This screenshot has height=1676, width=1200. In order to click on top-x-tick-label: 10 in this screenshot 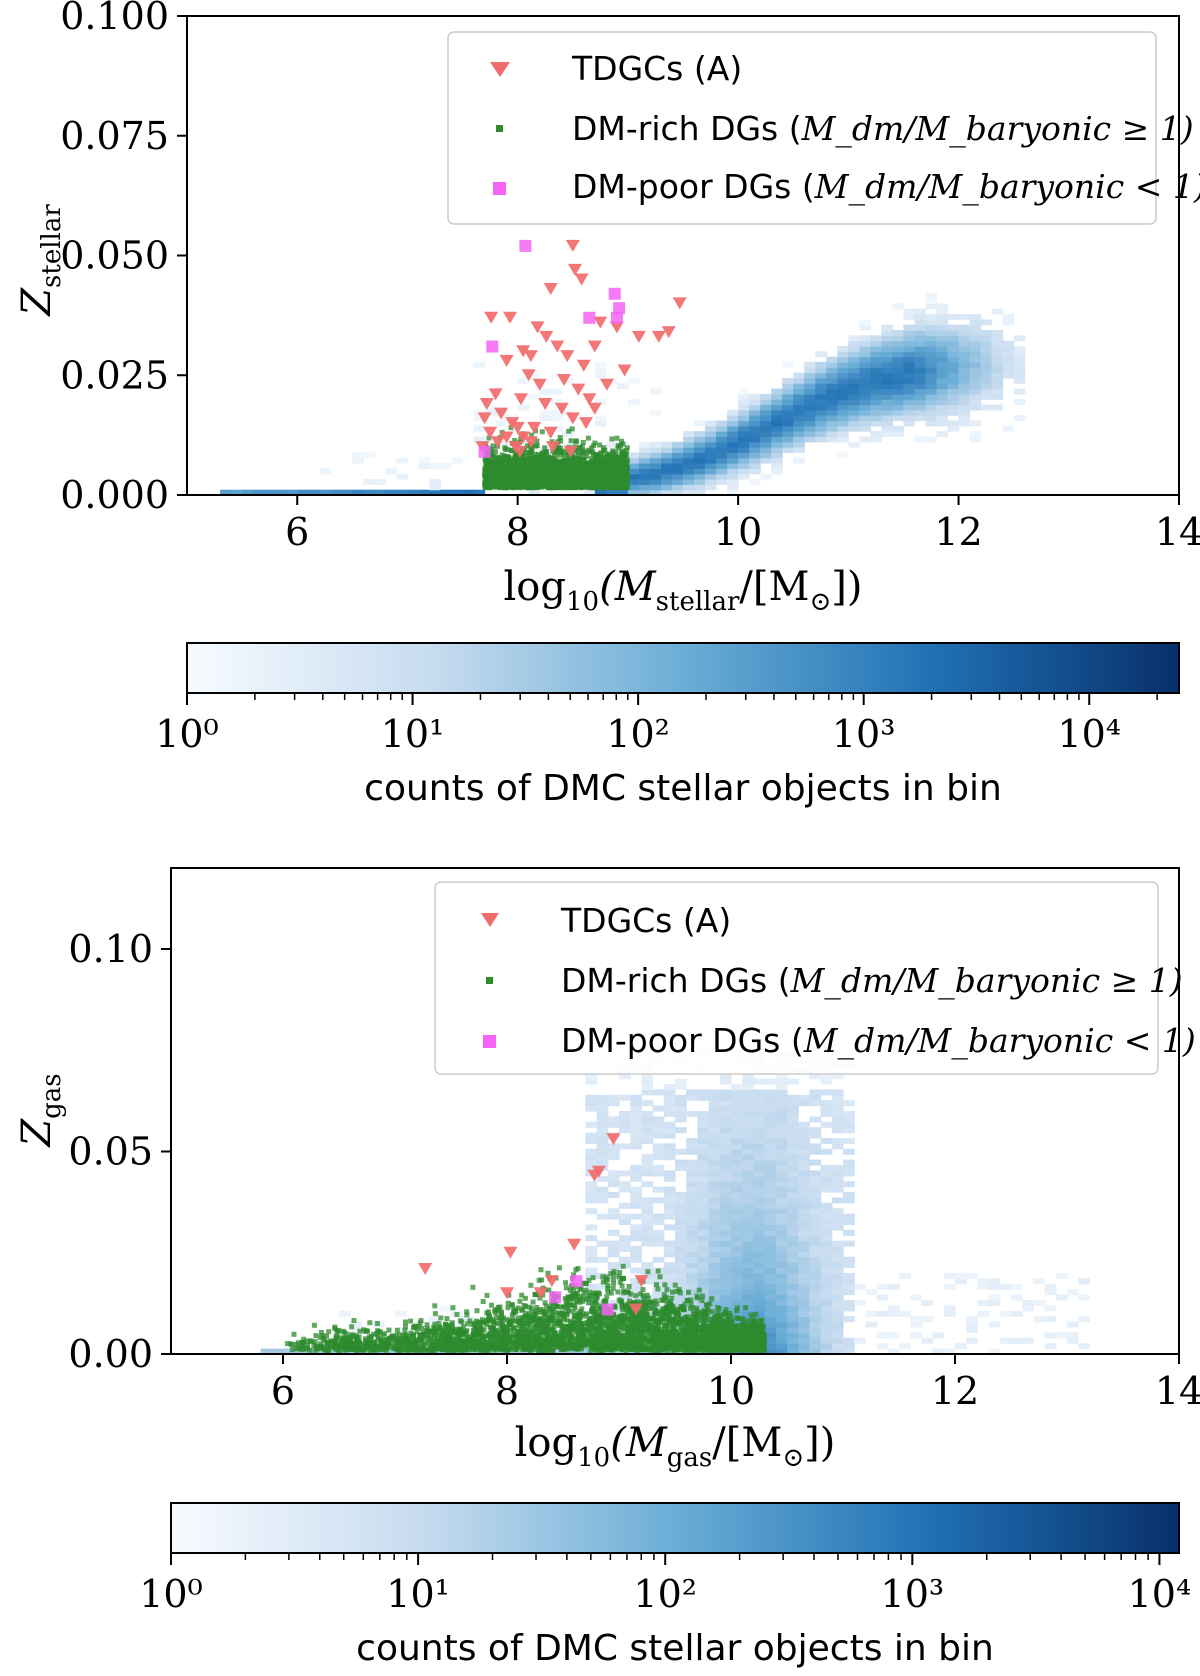, I will do `click(738, 532)`.